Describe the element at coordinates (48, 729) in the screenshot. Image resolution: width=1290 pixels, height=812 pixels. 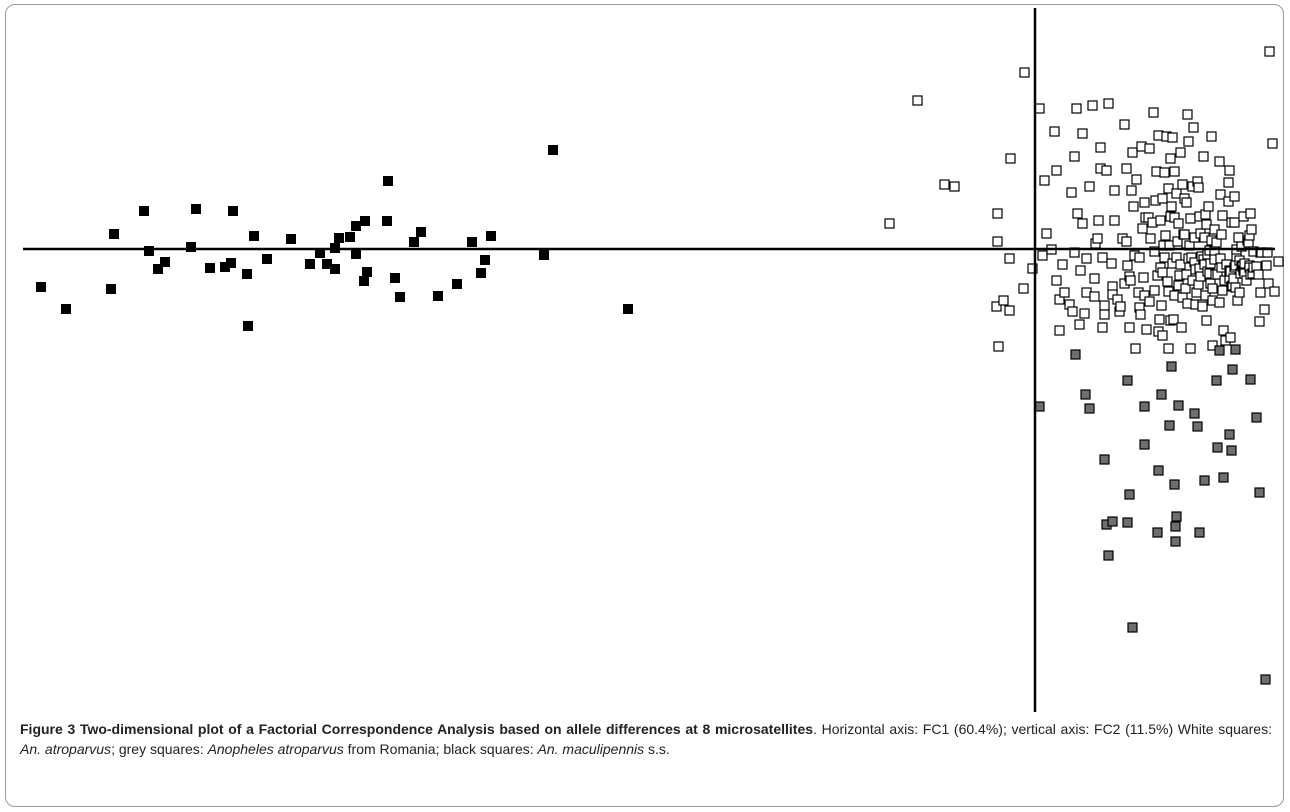
I see `figure-label: Figure 3` at that location.